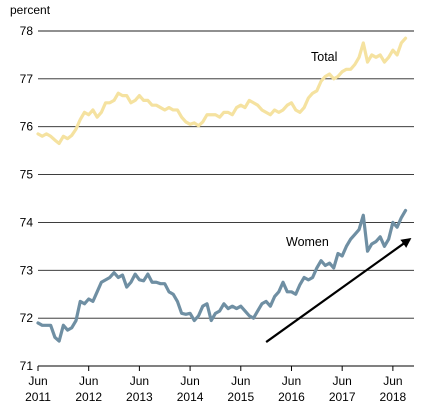 The height and width of the screenshot is (418, 422). I want to click on x-tick-label-year: 2016, so click(291, 397).